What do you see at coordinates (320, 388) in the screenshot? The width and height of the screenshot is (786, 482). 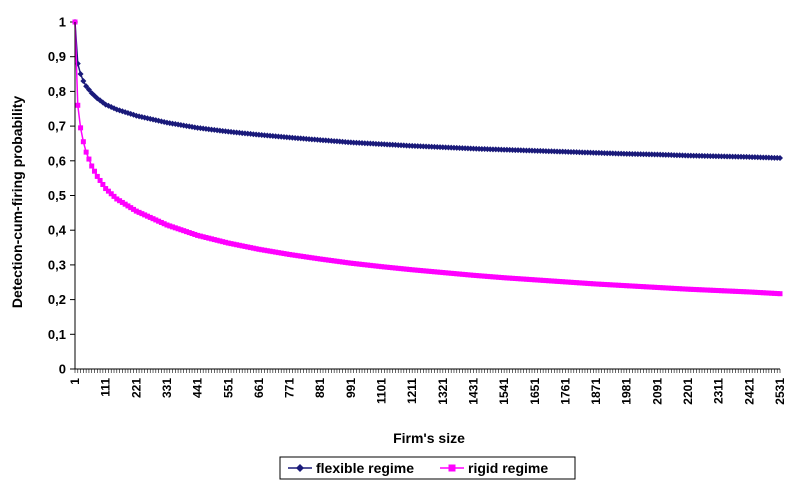 I see `x-tick-label: 881` at bounding box center [320, 388].